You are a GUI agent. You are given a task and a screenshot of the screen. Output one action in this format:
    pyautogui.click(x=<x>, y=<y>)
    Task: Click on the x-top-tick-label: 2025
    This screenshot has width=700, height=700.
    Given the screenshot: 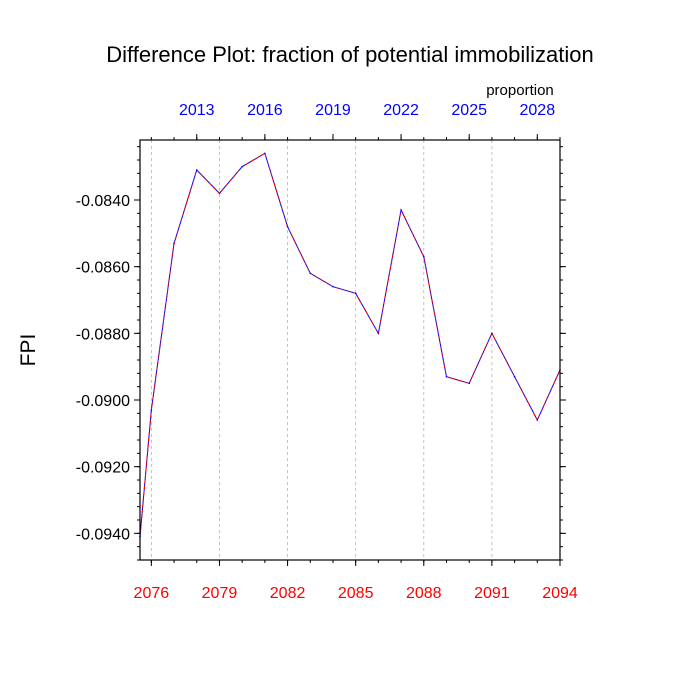 What is the action you would take?
    pyautogui.click(x=469, y=110)
    